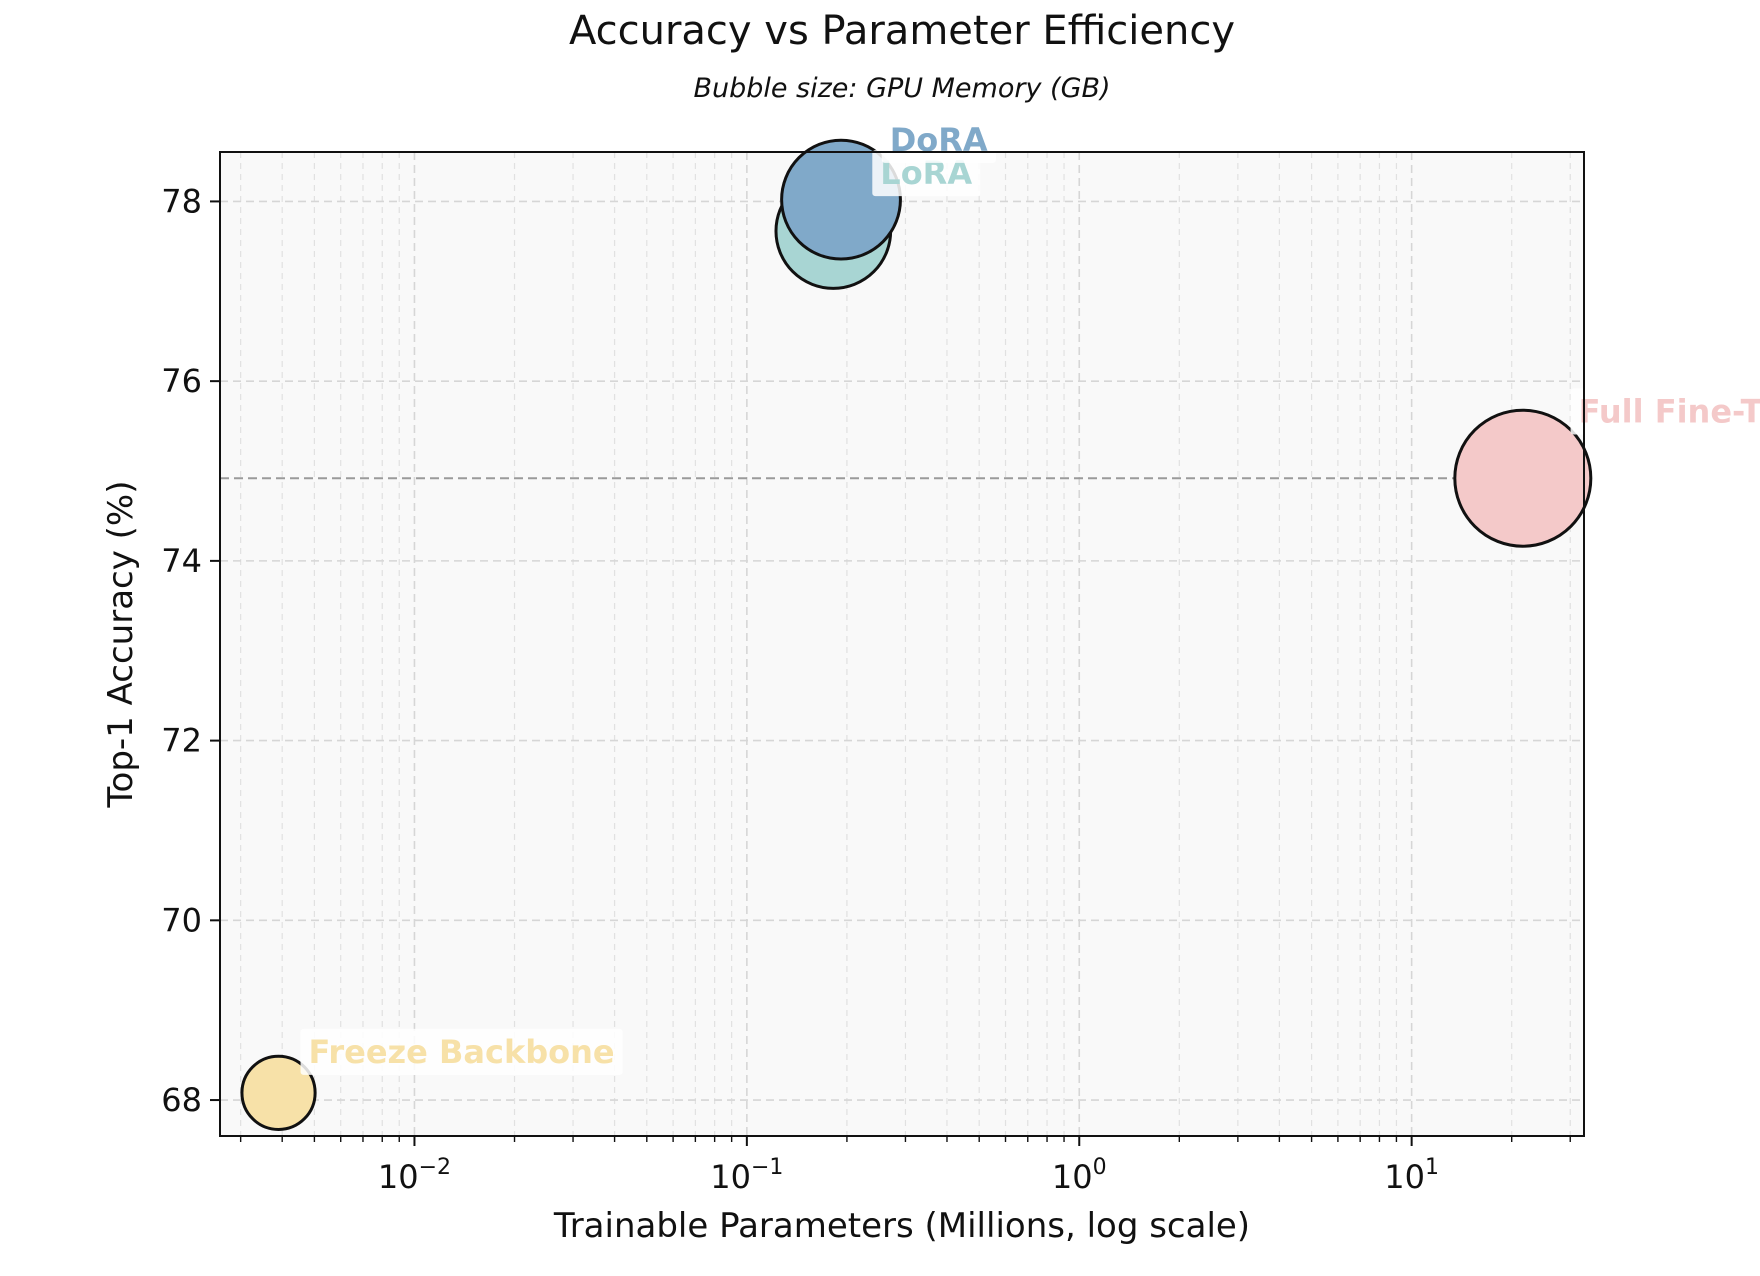  Describe the element at coordinates (1079, 1175) in the screenshot. I see `x-tick-label: 10⁰` at that location.